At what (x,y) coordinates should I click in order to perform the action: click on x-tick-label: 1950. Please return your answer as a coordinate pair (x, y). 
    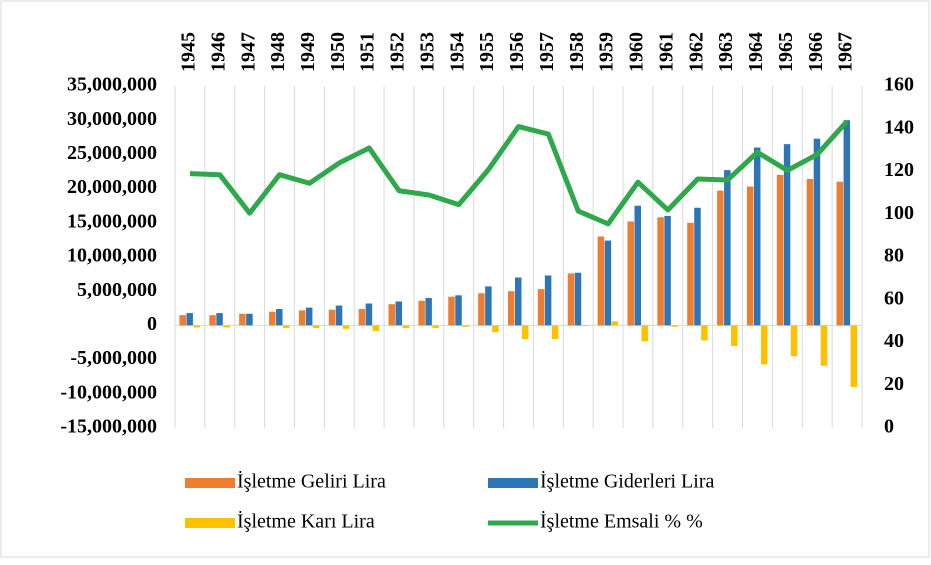
    Looking at the image, I should click on (338, 52).